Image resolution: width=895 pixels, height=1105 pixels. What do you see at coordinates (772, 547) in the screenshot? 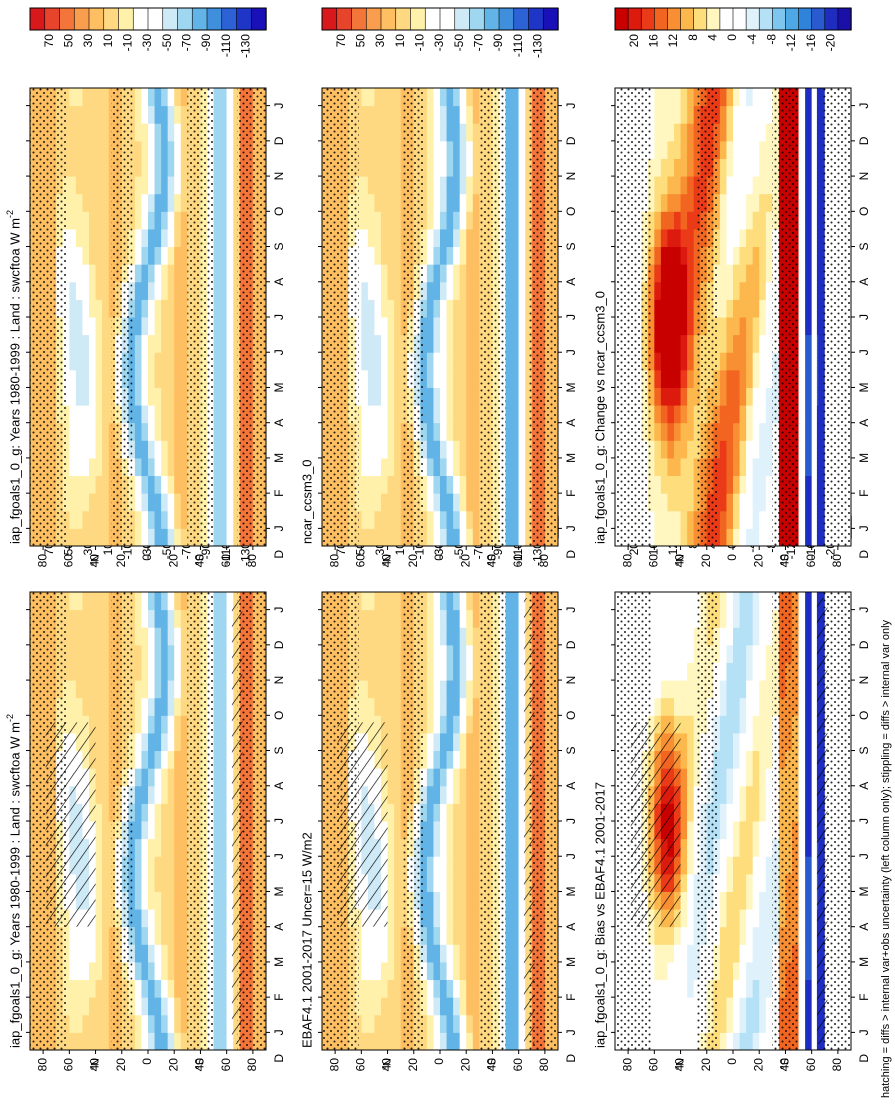
I see `p3-colorbar-label: -8` at bounding box center [772, 547].